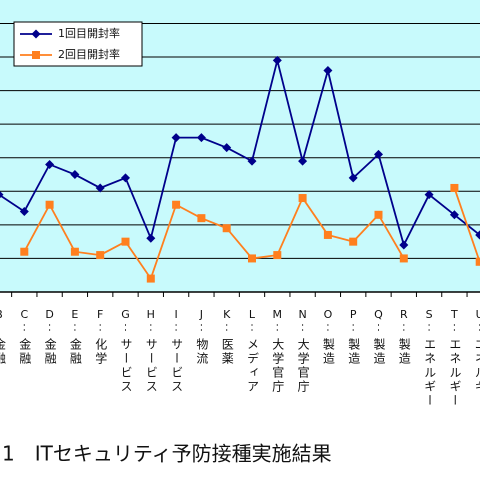  I want to click on x-tick-label: U, so click(478, 314).